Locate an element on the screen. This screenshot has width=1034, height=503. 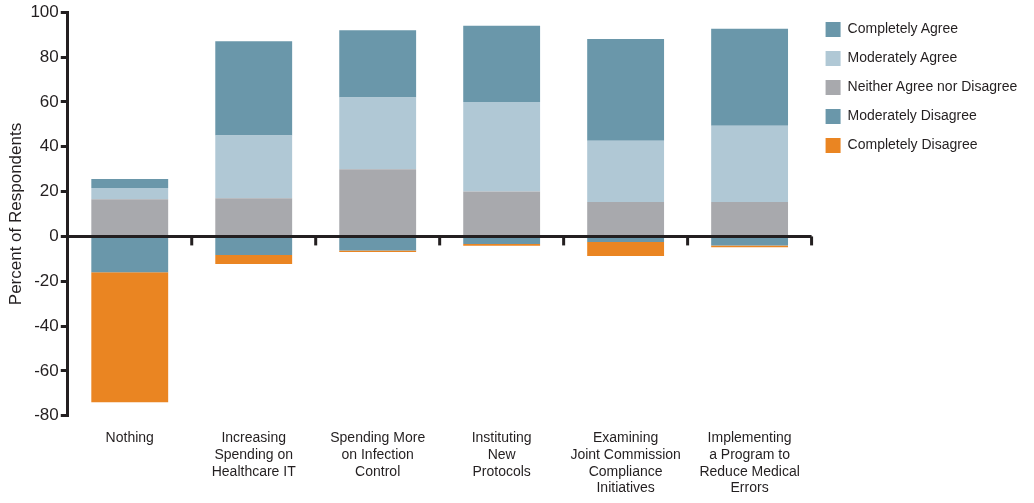
y-tick-label: 0 is located at coordinates (54, 236).